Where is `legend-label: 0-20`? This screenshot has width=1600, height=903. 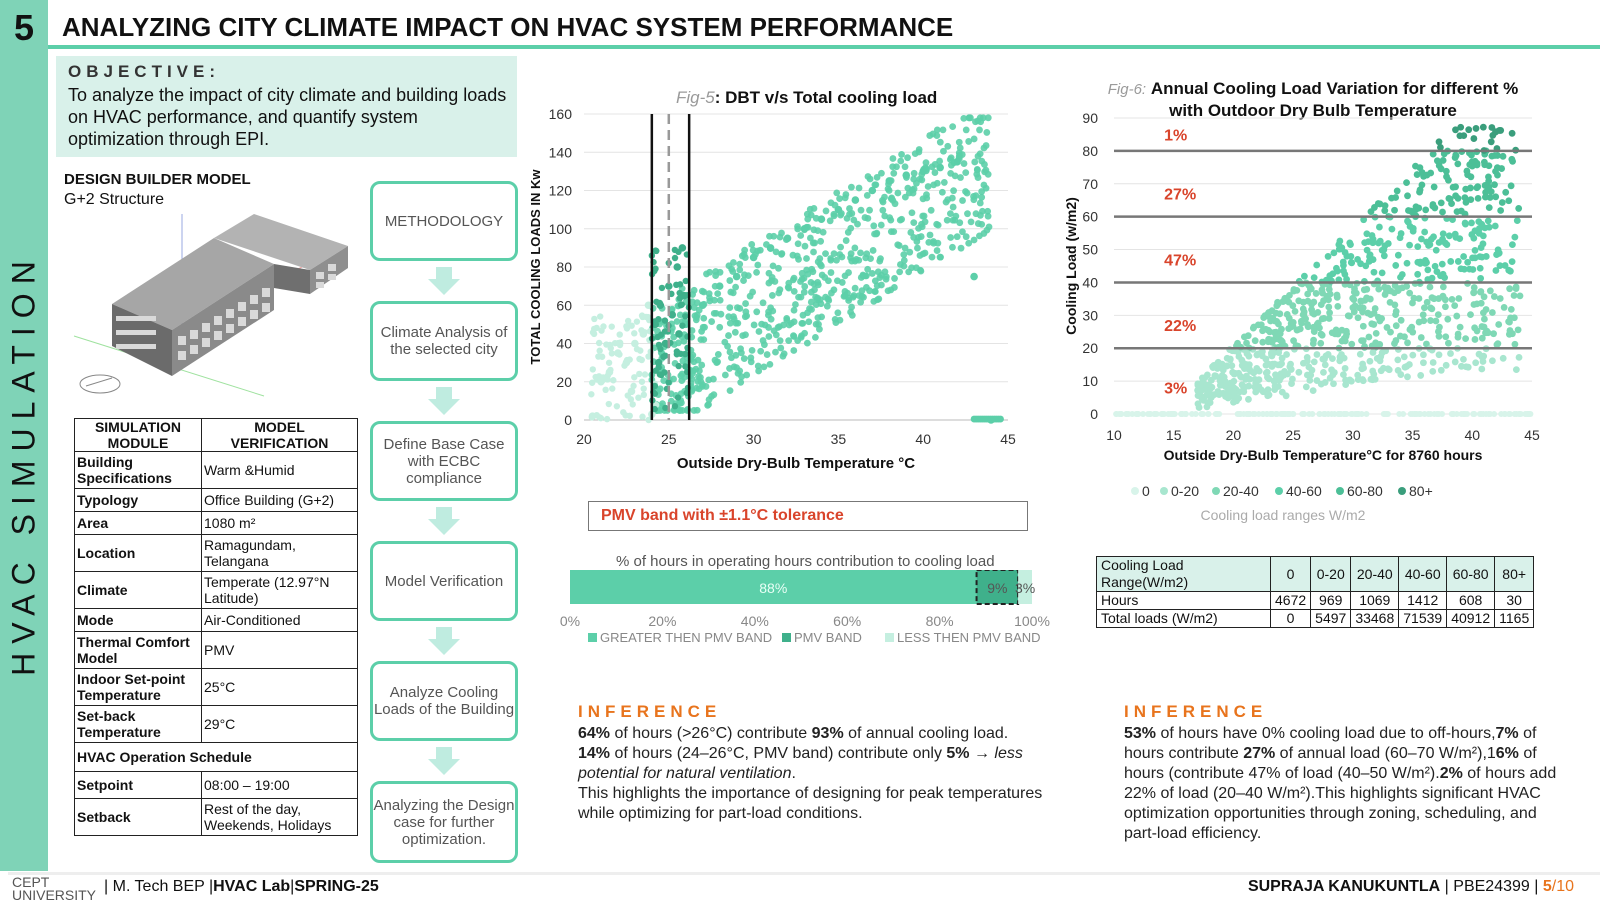 legend-label: 0-20 is located at coordinates (1185, 491).